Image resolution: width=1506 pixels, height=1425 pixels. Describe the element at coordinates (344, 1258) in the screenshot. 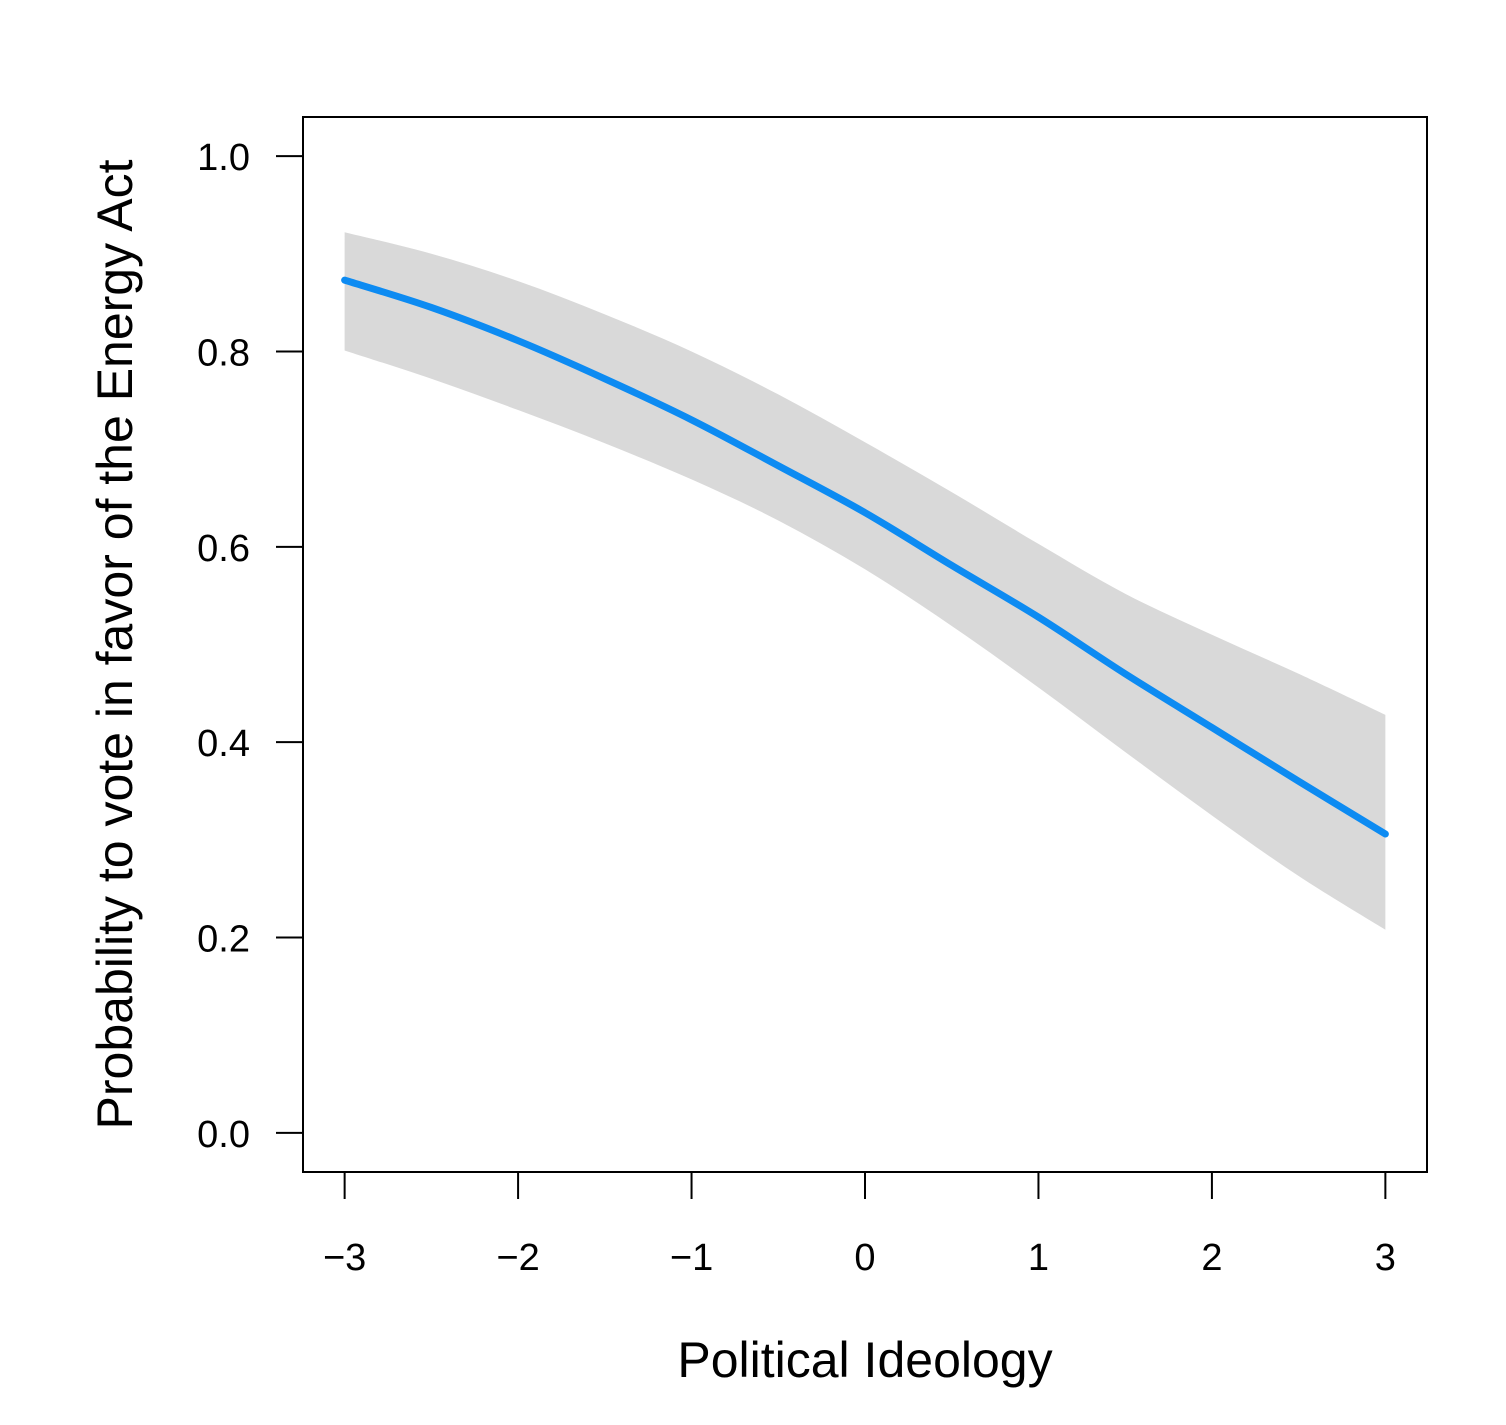

I see `x-tick-label: −3` at that location.